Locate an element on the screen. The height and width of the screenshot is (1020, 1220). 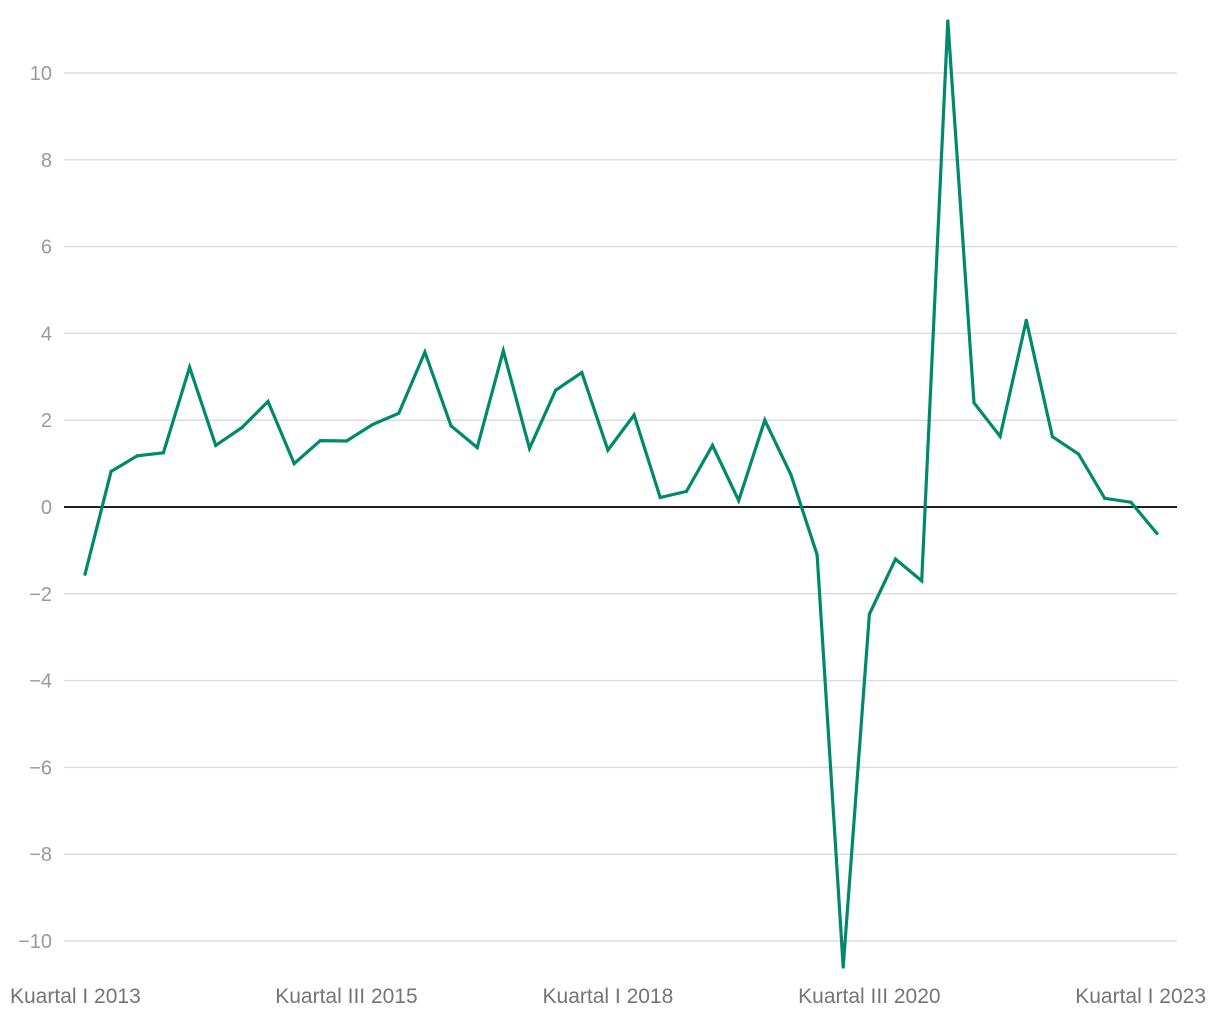
y-tick-label: −2 is located at coordinates (40, 595).